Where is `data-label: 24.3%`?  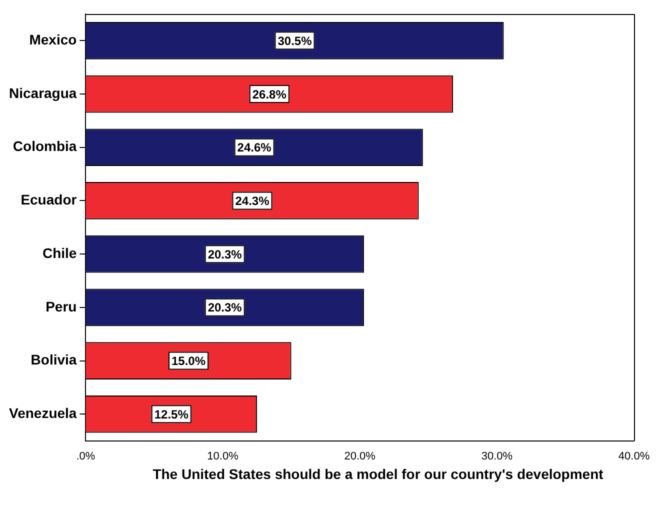 data-label: 24.3% is located at coordinates (252, 201).